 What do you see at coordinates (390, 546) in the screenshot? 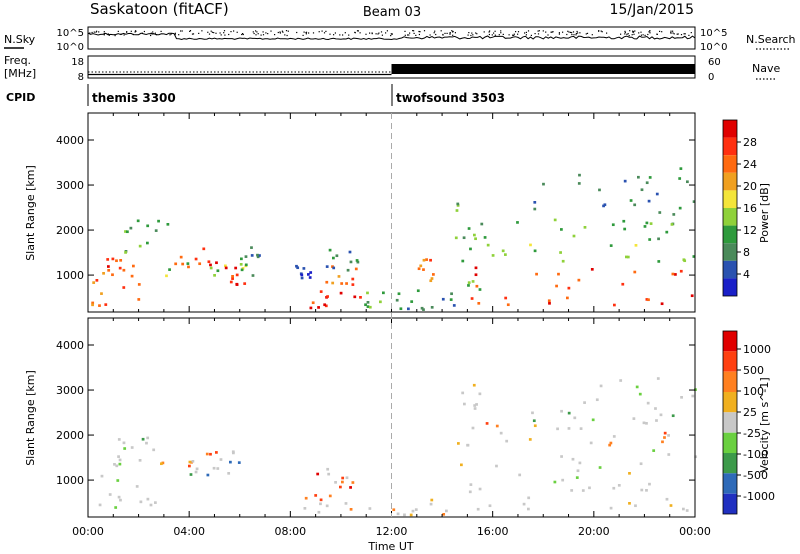
I see `time-axis-label: Time UT` at bounding box center [390, 546].